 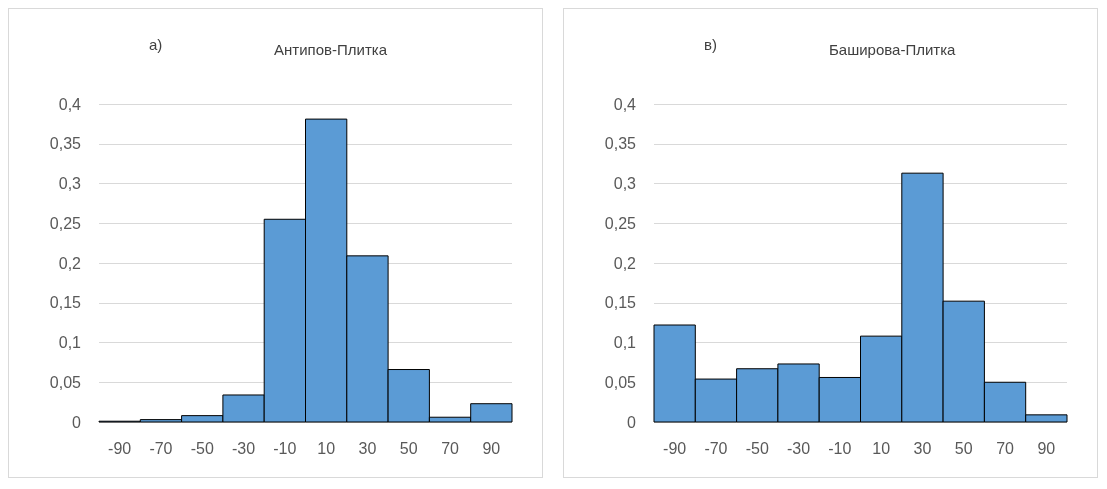 I want to click on chart-title: Баширова-Плитка, so click(x=893, y=49).